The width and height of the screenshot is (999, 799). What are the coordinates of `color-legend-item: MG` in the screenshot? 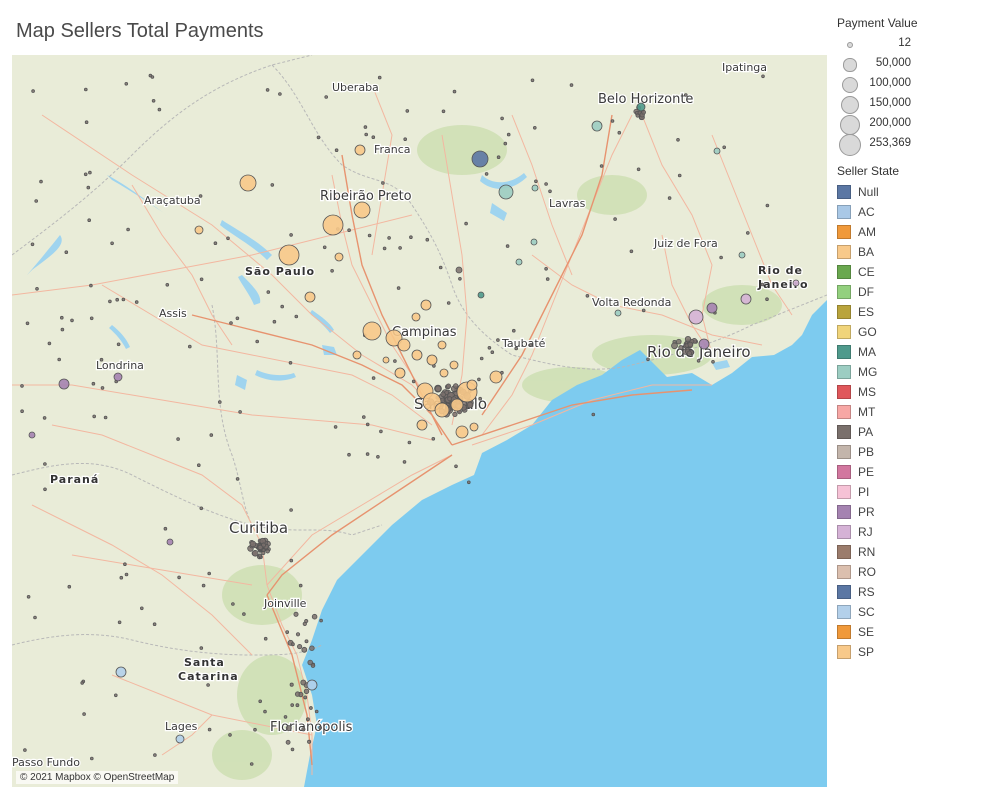 It's located at (917, 372).